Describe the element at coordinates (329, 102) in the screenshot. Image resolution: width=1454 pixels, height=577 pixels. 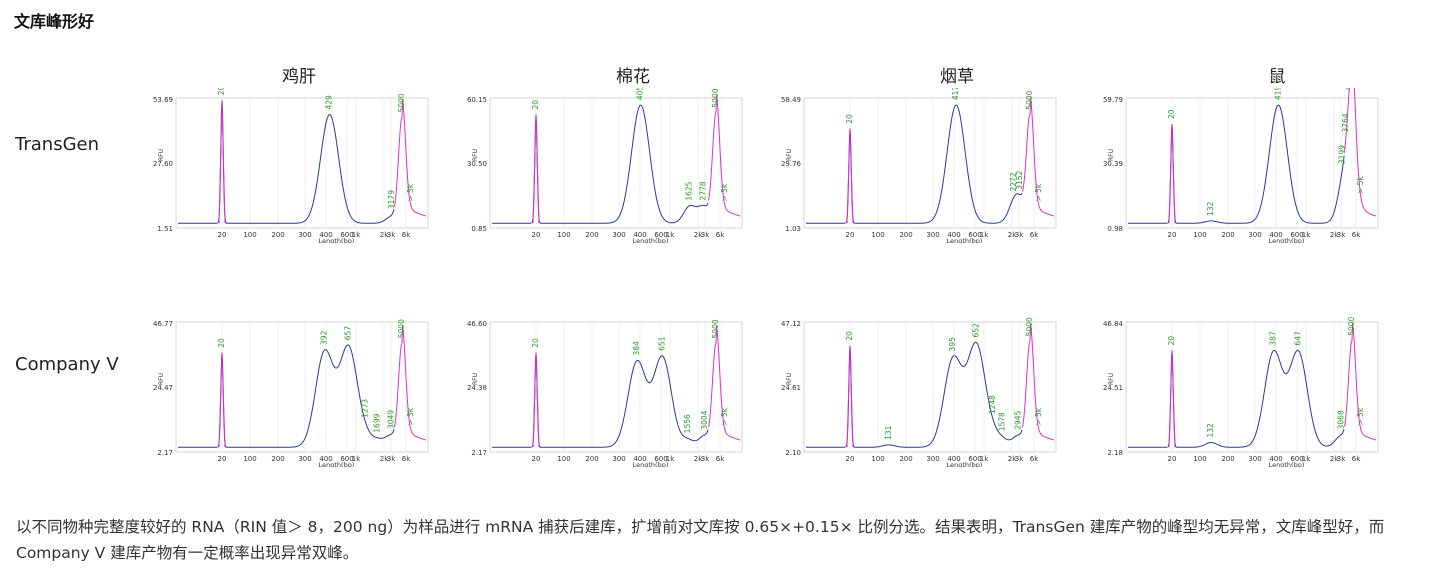
I see `peak-label: 429` at that location.